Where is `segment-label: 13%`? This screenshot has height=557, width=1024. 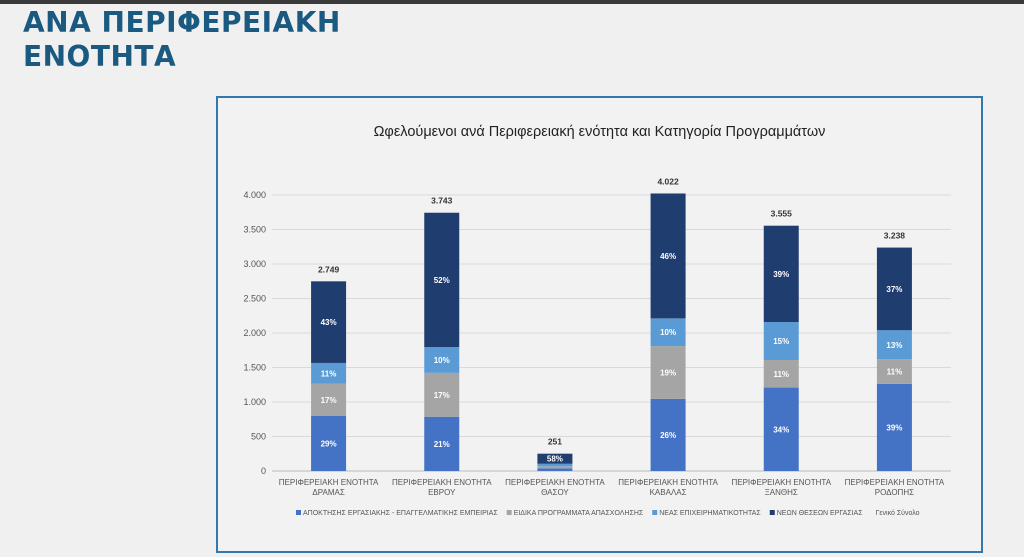
segment-label: 13% is located at coordinates (894, 345).